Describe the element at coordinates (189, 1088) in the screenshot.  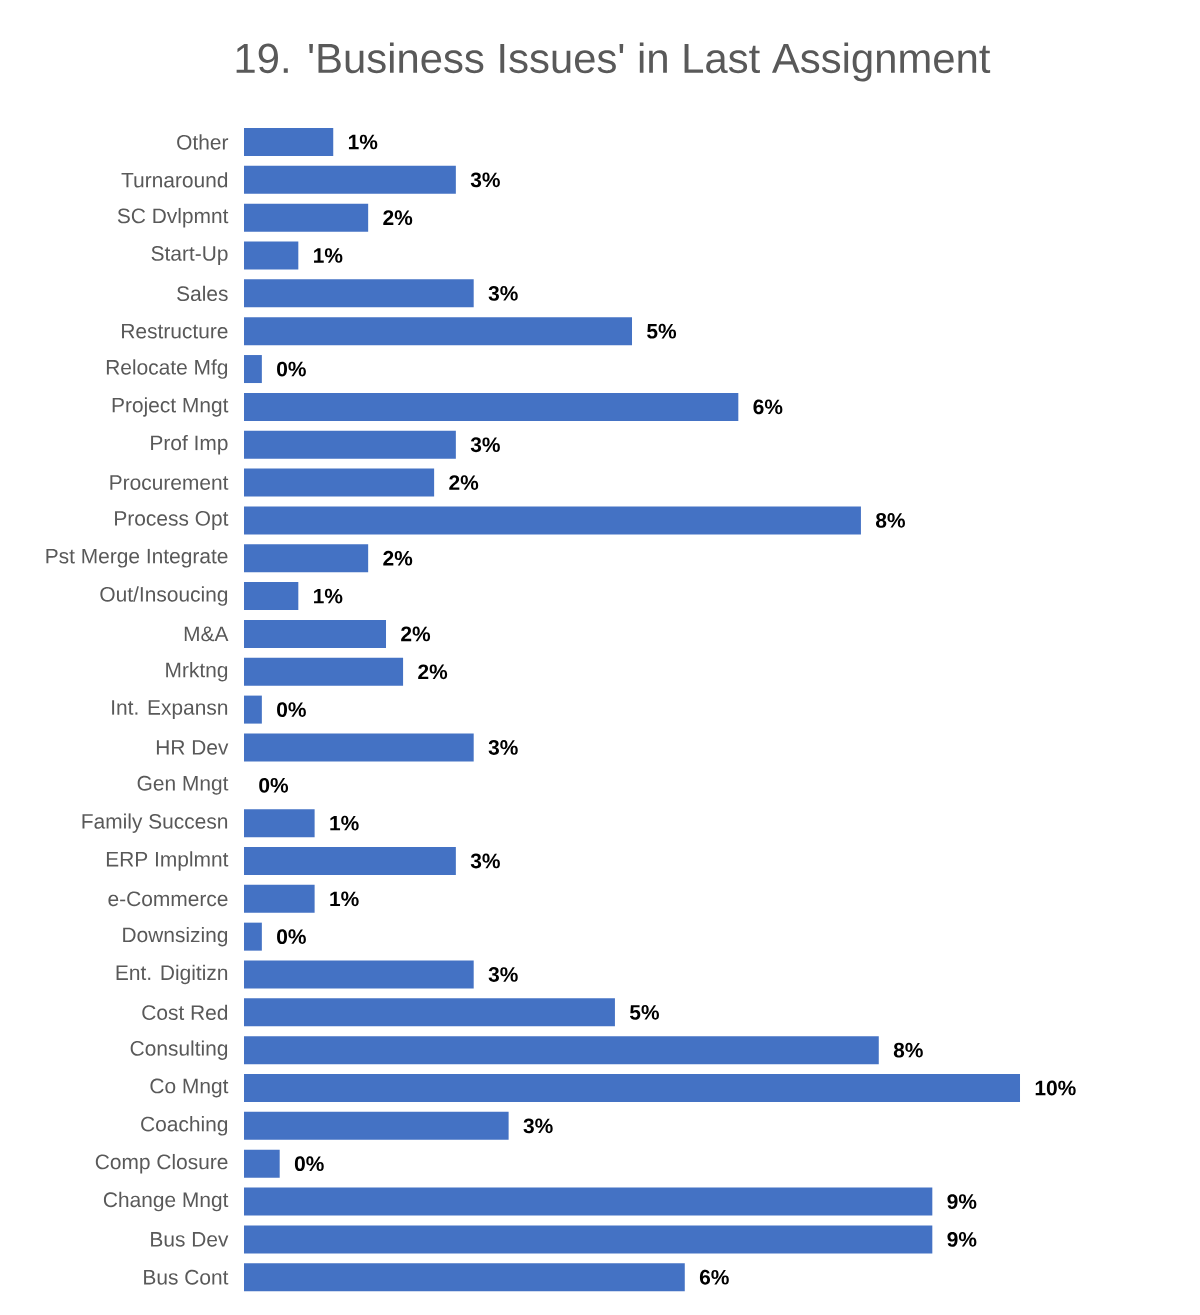
I see `y-tick-label: Co Mngt` at that location.